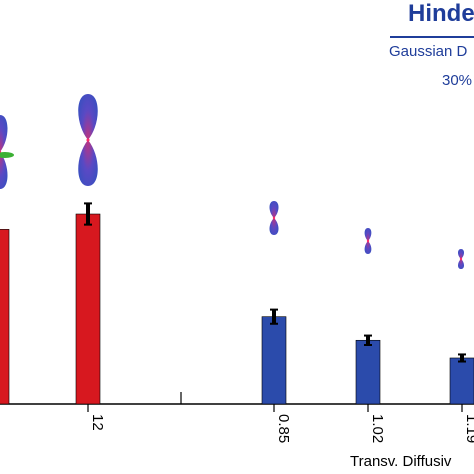 The width and height of the screenshot is (474, 474). What do you see at coordinates (97, 422) in the screenshot?
I see `x-tick-label-1: 12` at bounding box center [97, 422].